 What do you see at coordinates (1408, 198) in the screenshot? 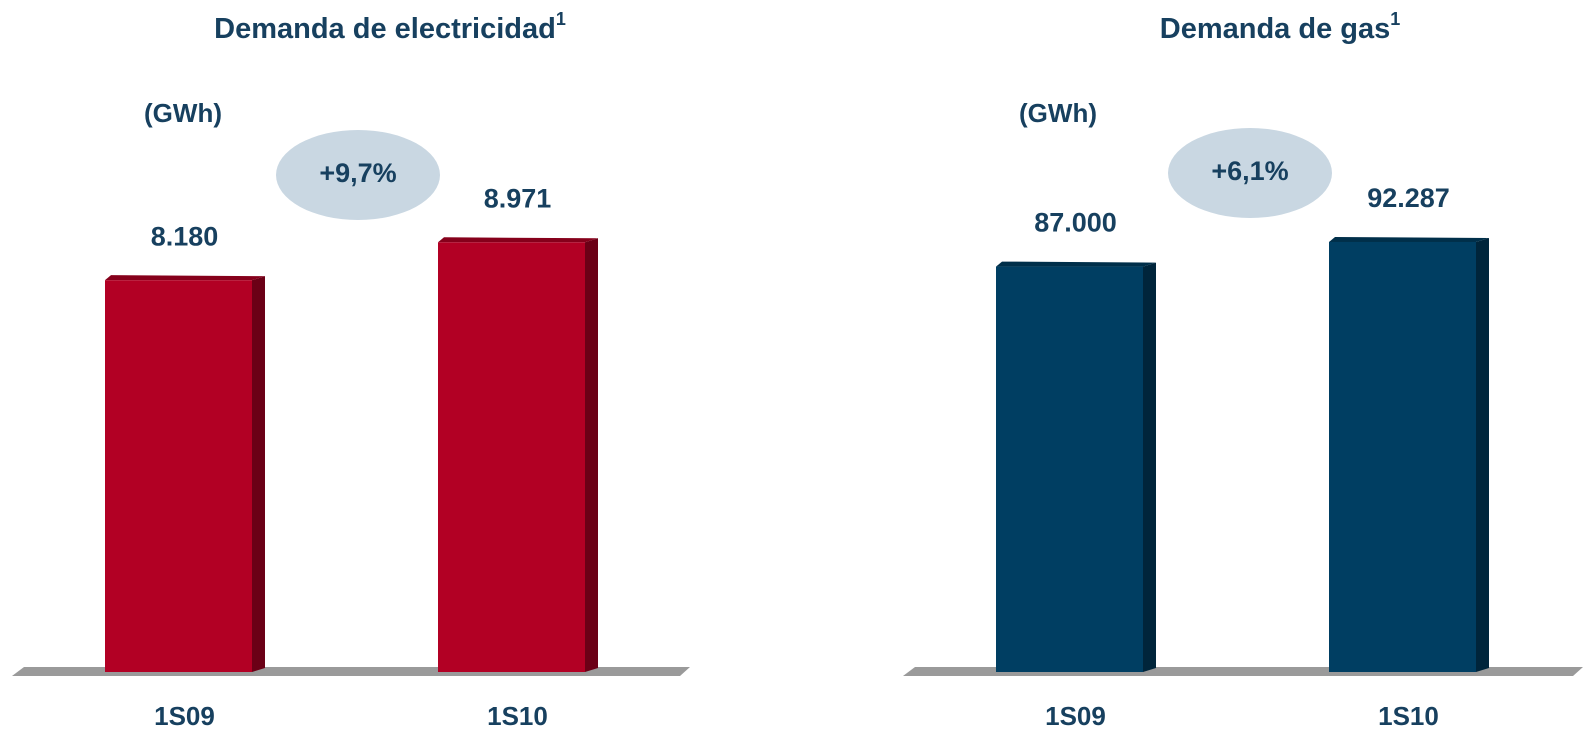
I see `value-label: 92.287` at bounding box center [1408, 198].